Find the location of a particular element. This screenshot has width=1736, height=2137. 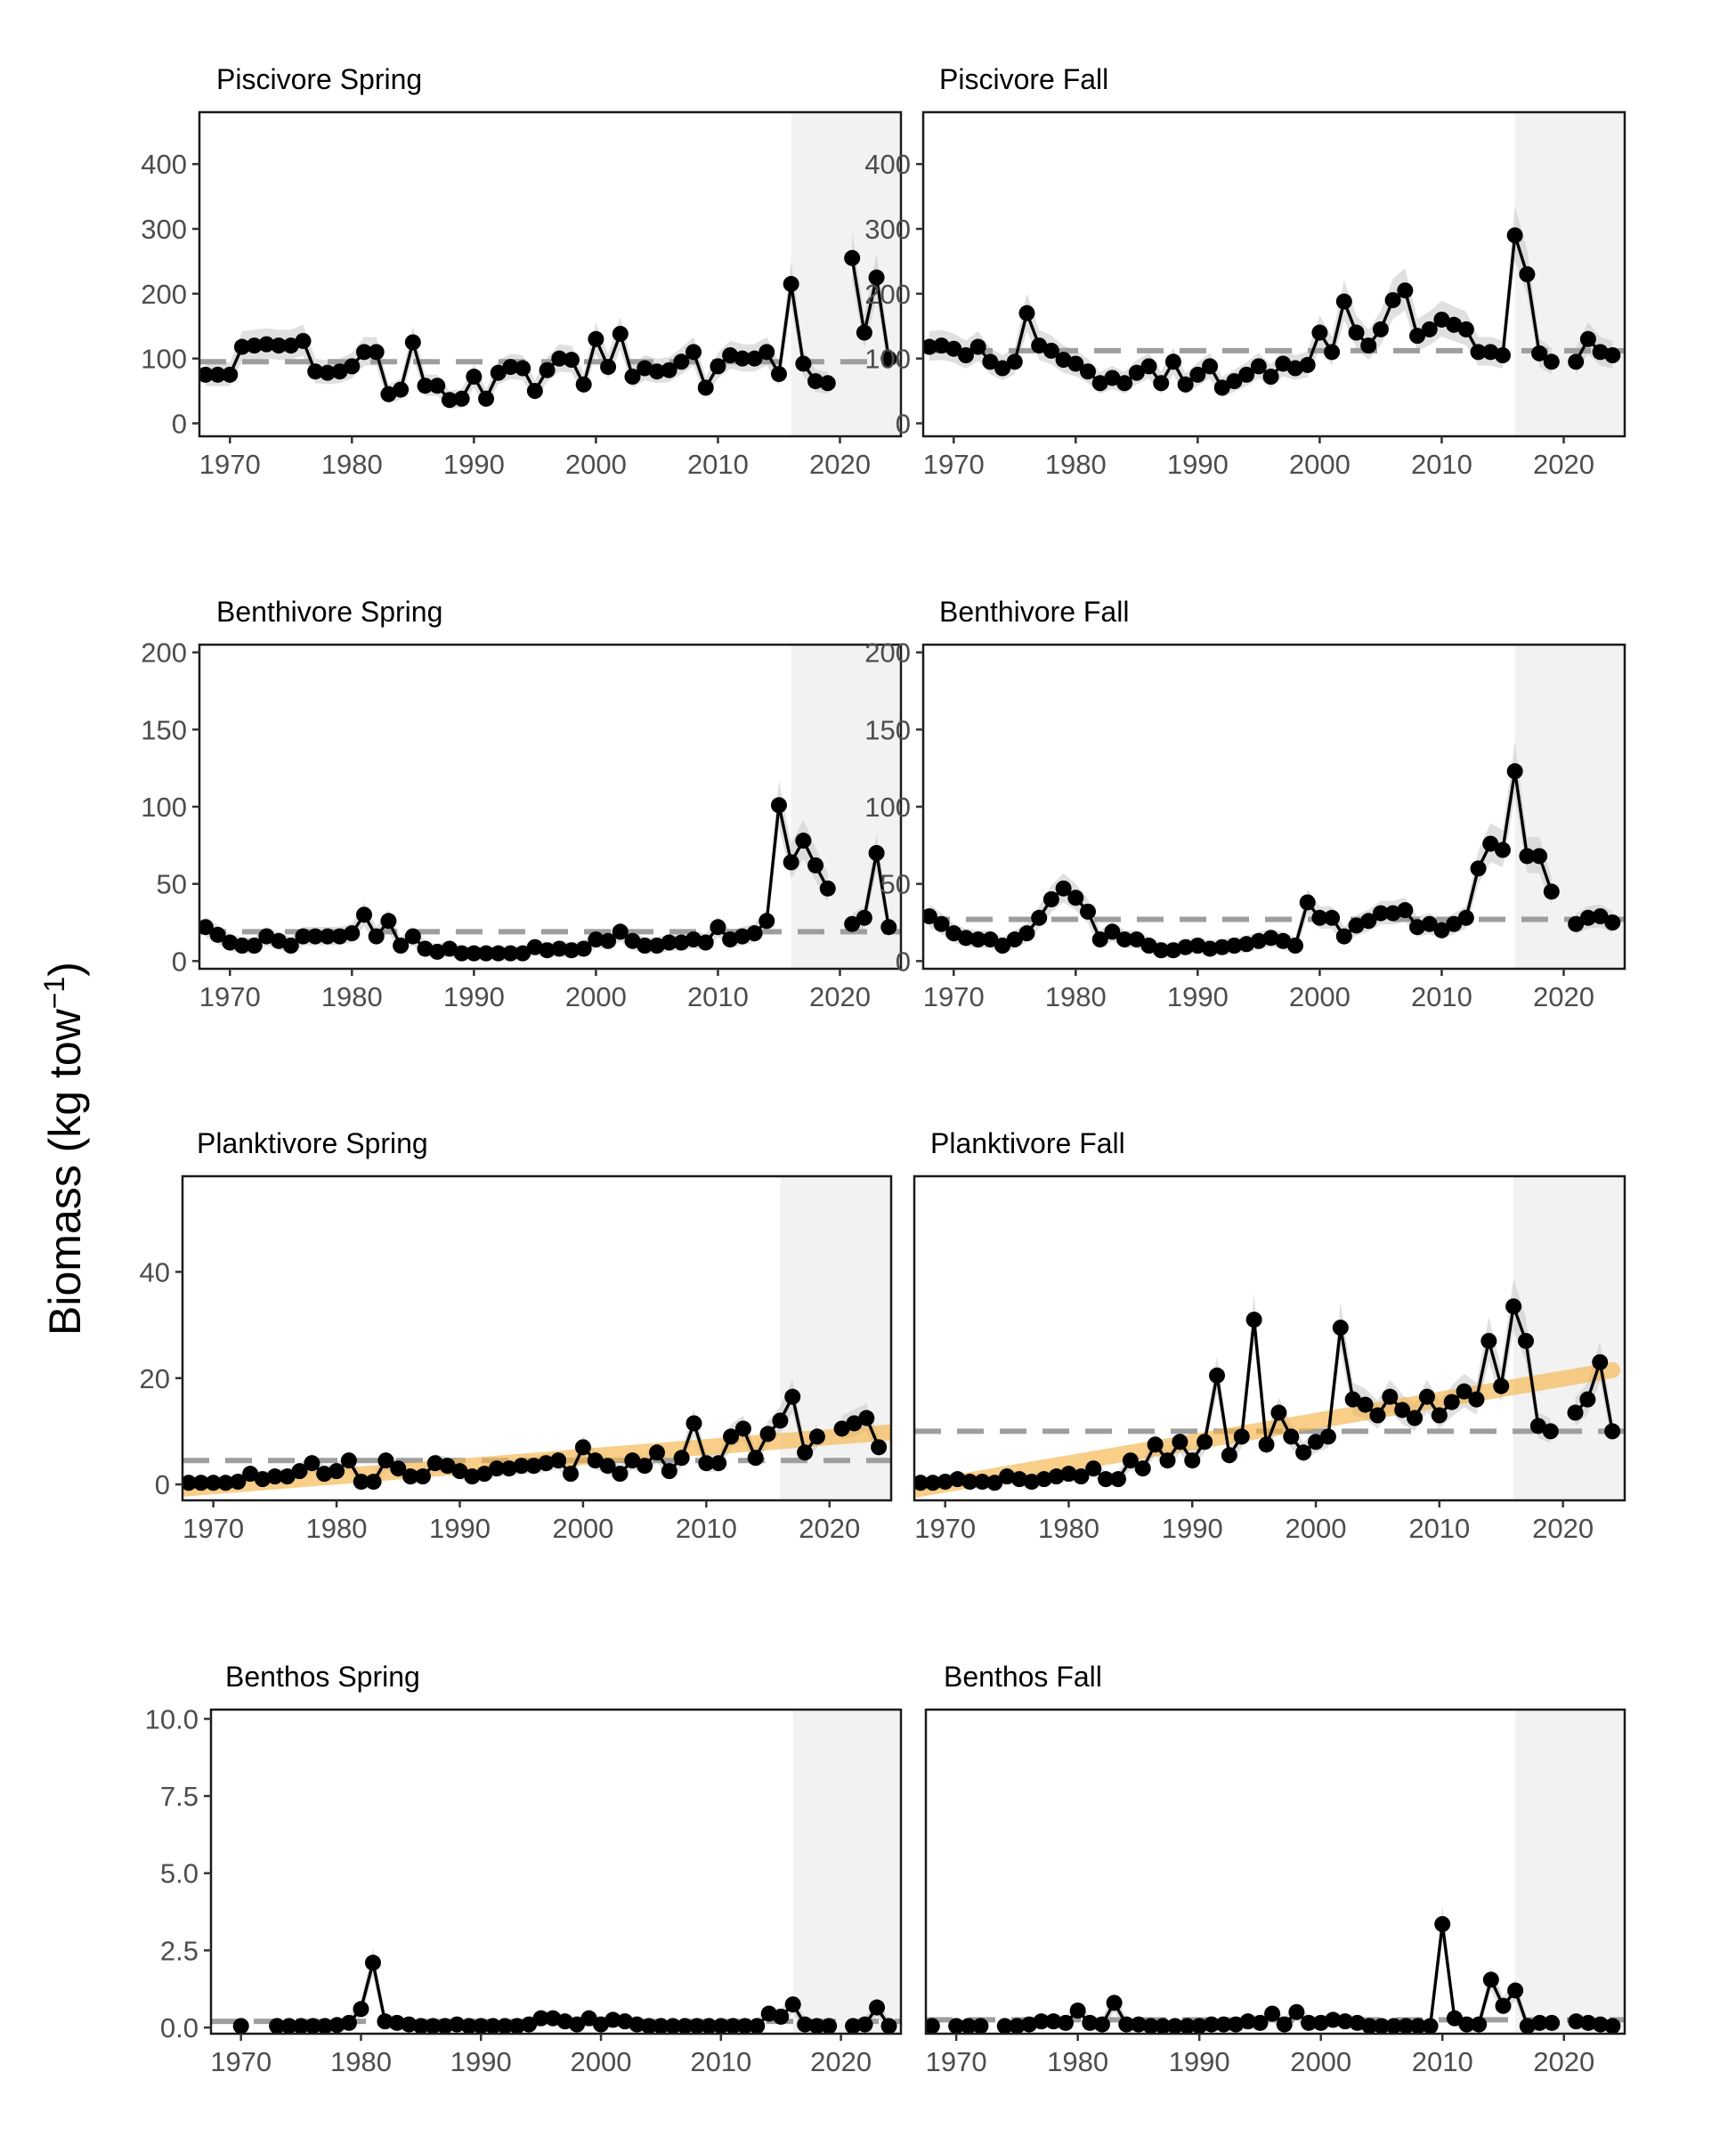

x-tick-label: 1970 is located at coordinates (213, 1528).